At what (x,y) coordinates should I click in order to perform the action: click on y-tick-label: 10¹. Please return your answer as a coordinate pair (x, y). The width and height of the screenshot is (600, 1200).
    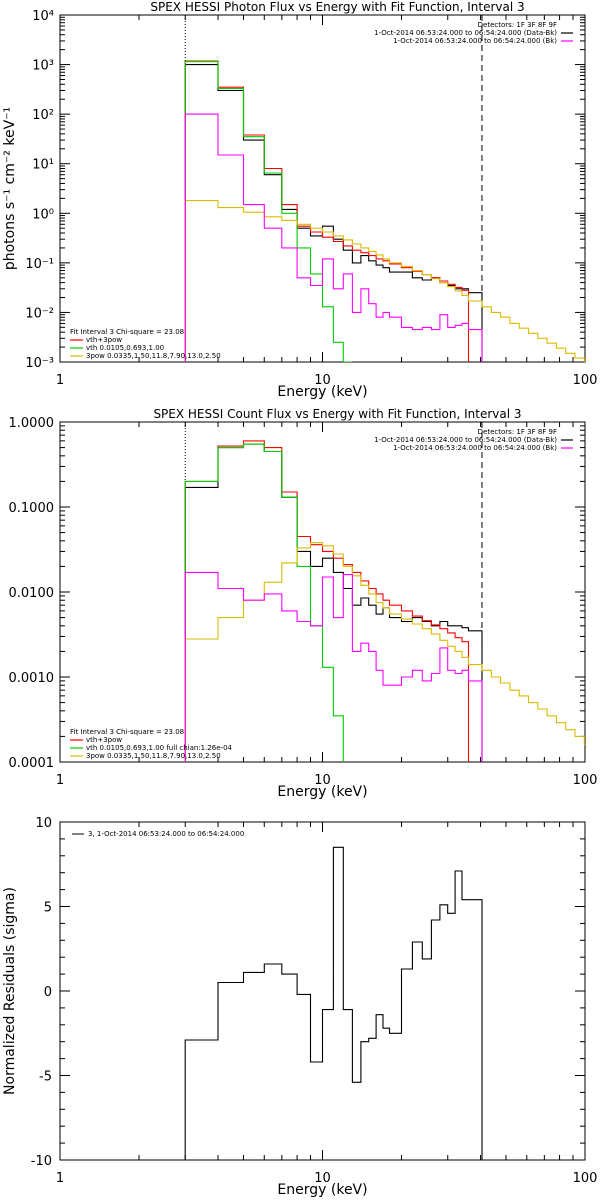
    Looking at the image, I should click on (43, 165).